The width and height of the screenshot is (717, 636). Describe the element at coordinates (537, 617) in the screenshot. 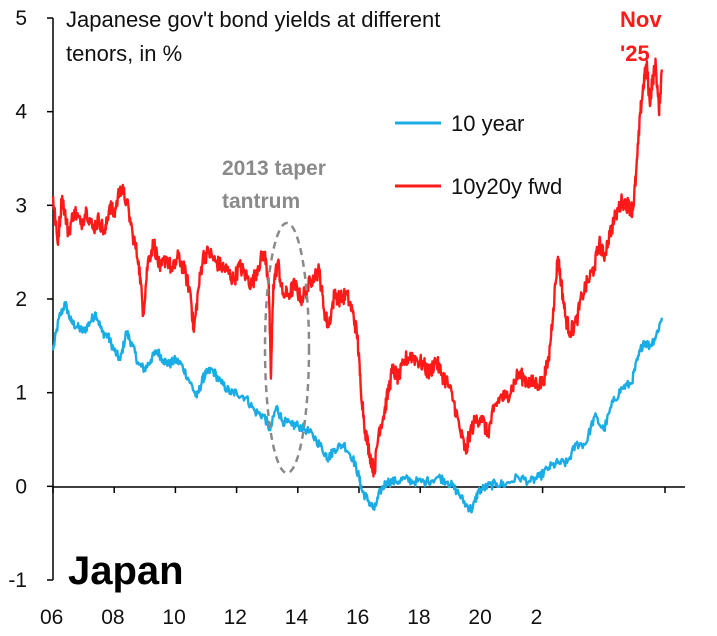

I see `x-tick-label: 2` at that location.